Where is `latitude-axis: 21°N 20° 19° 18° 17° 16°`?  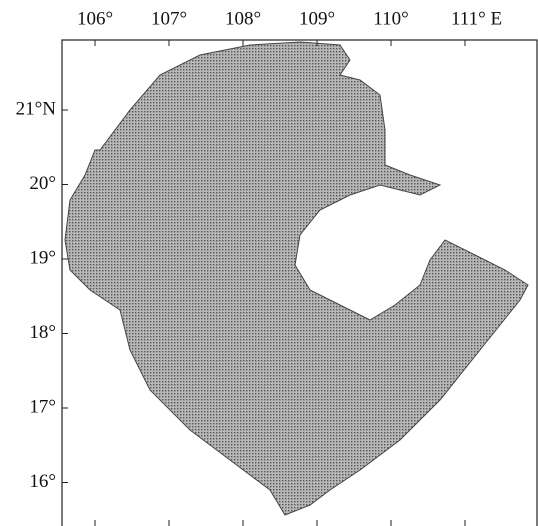
latitude-axis: 21°N 20° 19° 18° 17° 16° is located at coordinates (42, 295).